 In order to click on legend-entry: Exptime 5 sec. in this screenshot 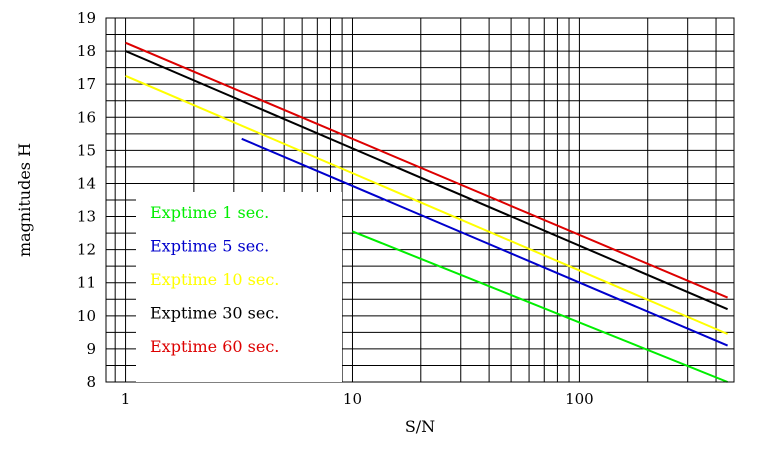, I will do `click(209, 246)`.